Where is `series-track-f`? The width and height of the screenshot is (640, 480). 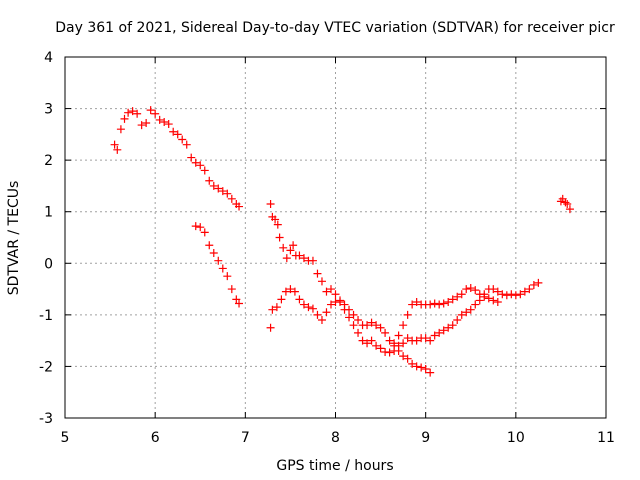 series-track-f is located at coordinates (565, 204).